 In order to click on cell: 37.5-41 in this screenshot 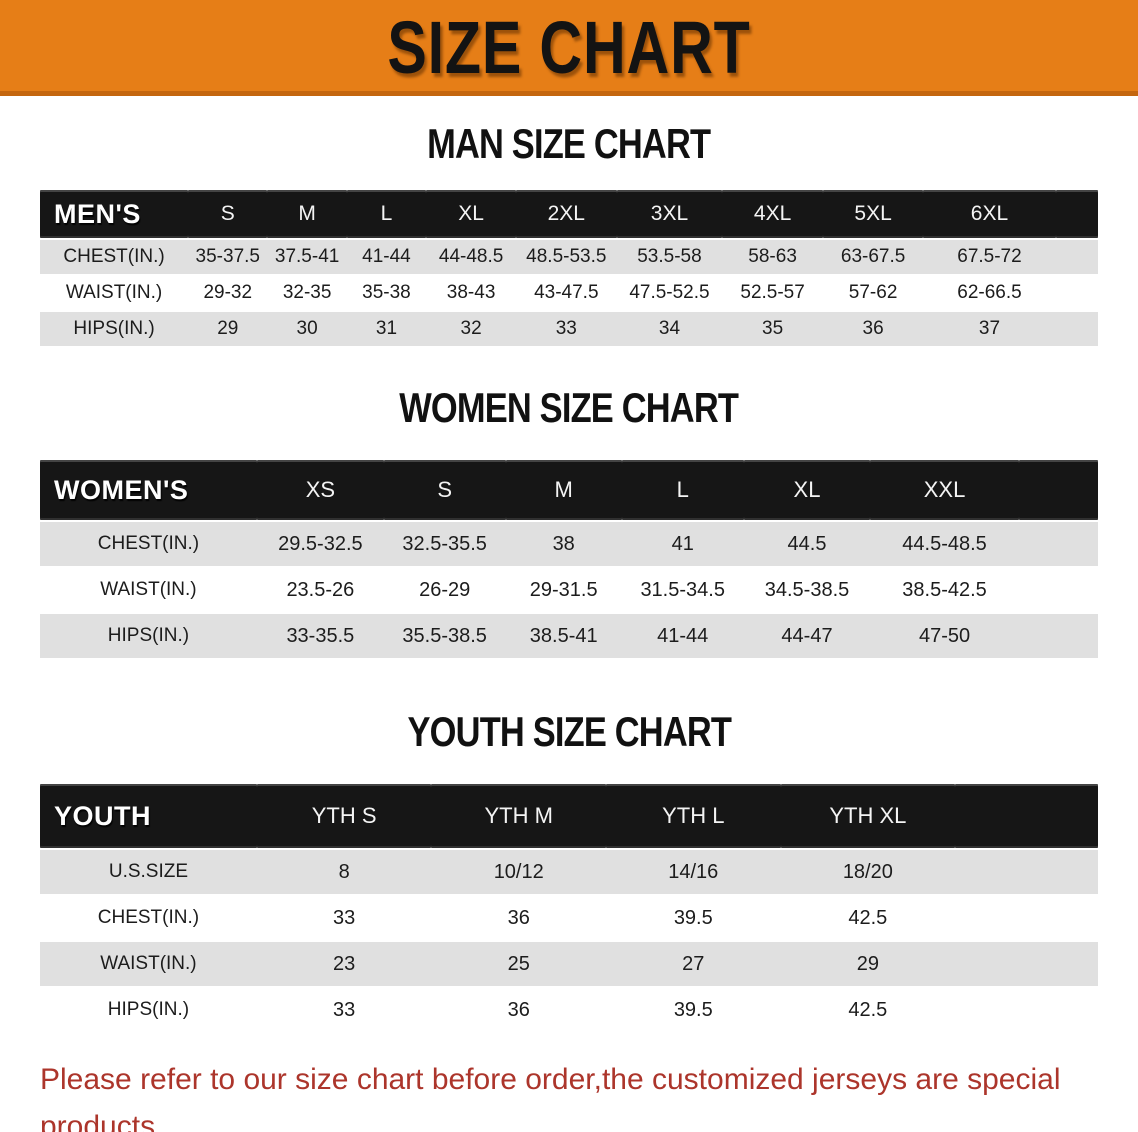, I will do `click(307, 257)`.